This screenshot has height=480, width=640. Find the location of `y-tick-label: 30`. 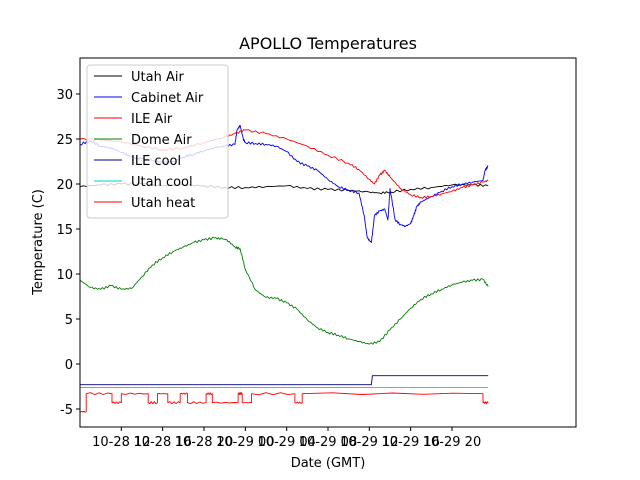

y-tick-label: 30 is located at coordinates (64, 95).